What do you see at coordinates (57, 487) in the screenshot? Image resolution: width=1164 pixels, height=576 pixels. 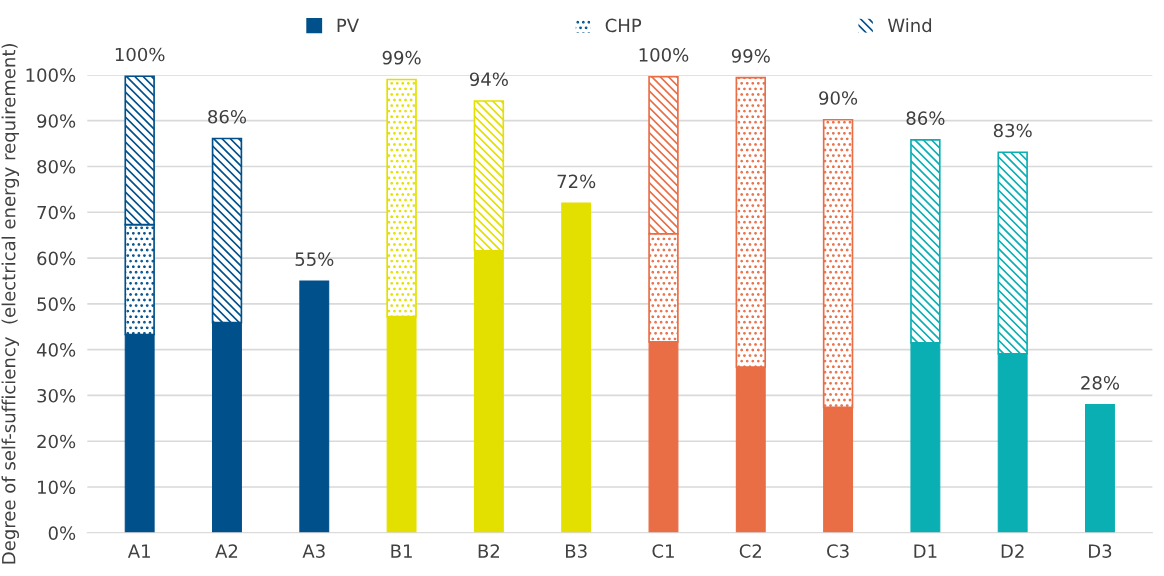 I see `y-tick-label: 10%` at bounding box center [57, 487].